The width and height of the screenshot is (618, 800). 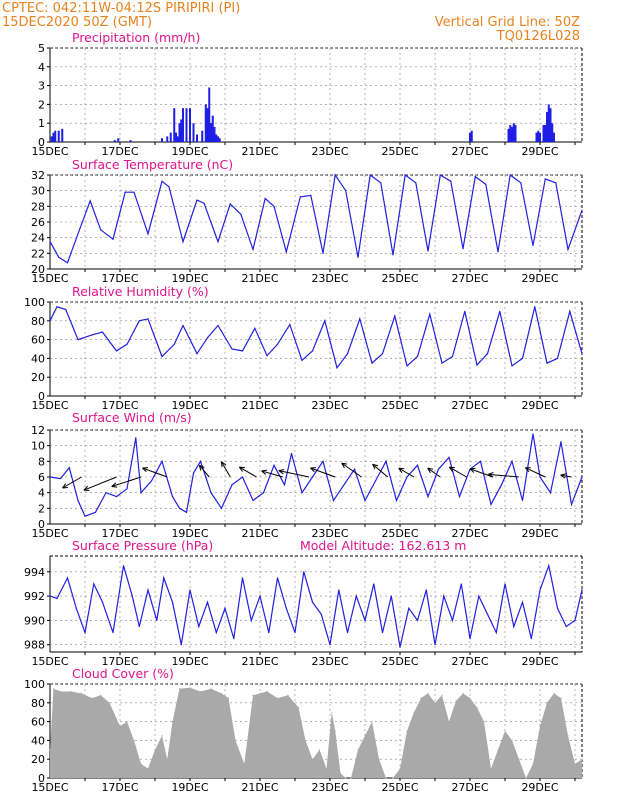 What do you see at coordinates (119, 278) in the screenshot?
I see `temp-x-tick-label: 17DEC` at bounding box center [119, 278].